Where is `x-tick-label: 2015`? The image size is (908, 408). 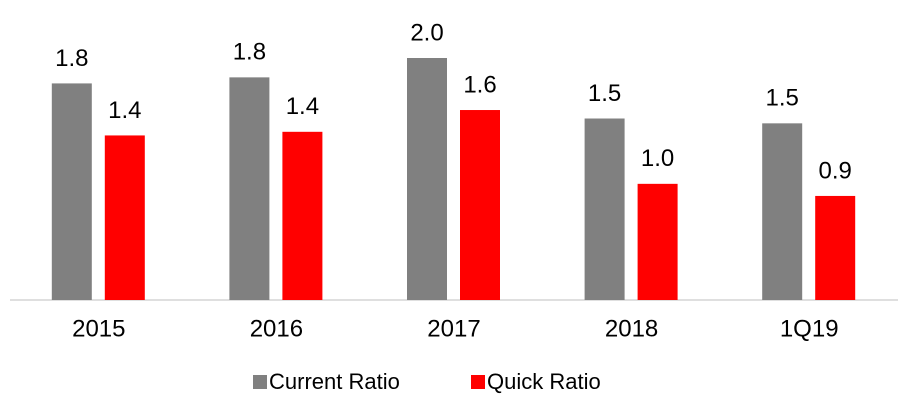 x-tick-label: 2015 is located at coordinates (98, 328).